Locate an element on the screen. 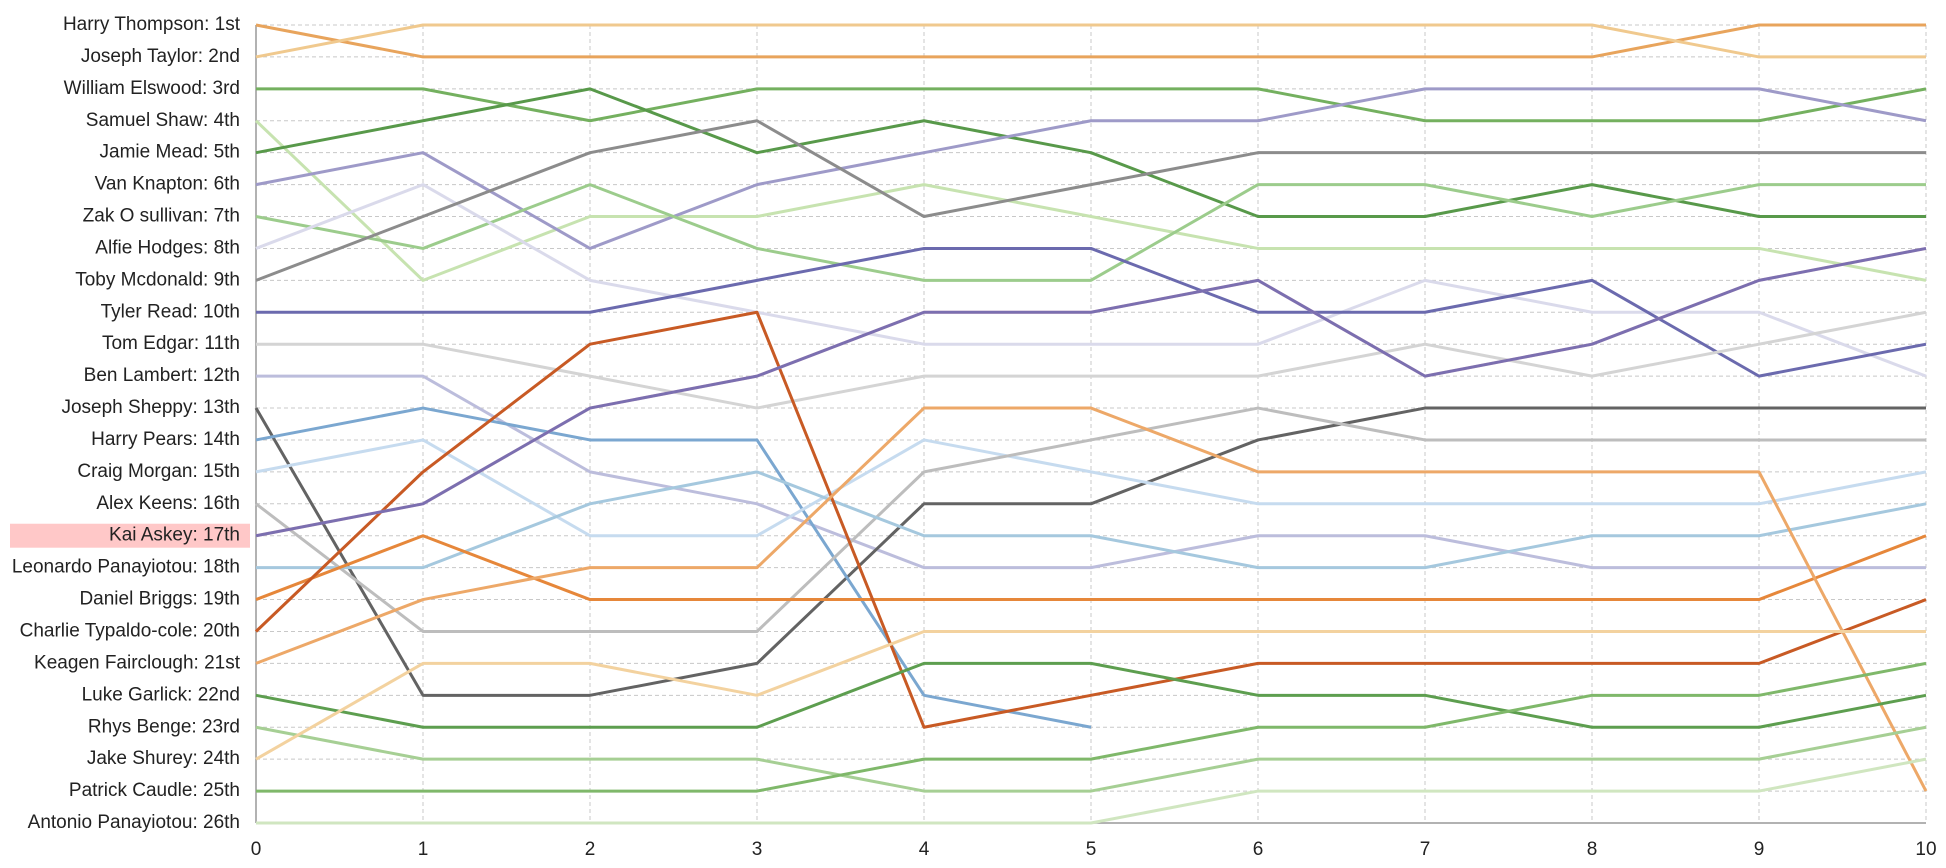  x-tick-label: 6 is located at coordinates (1258, 849).